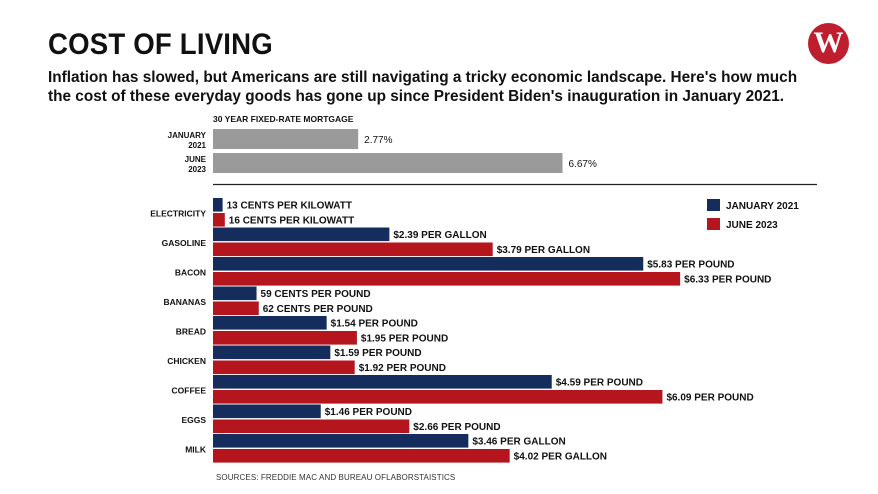 Image resolution: width=878 pixels, height=494 pixels. Describe the element at coordinates (235, 293) in the screenshot. I see `bar-jan-2021-bananas` at that location.